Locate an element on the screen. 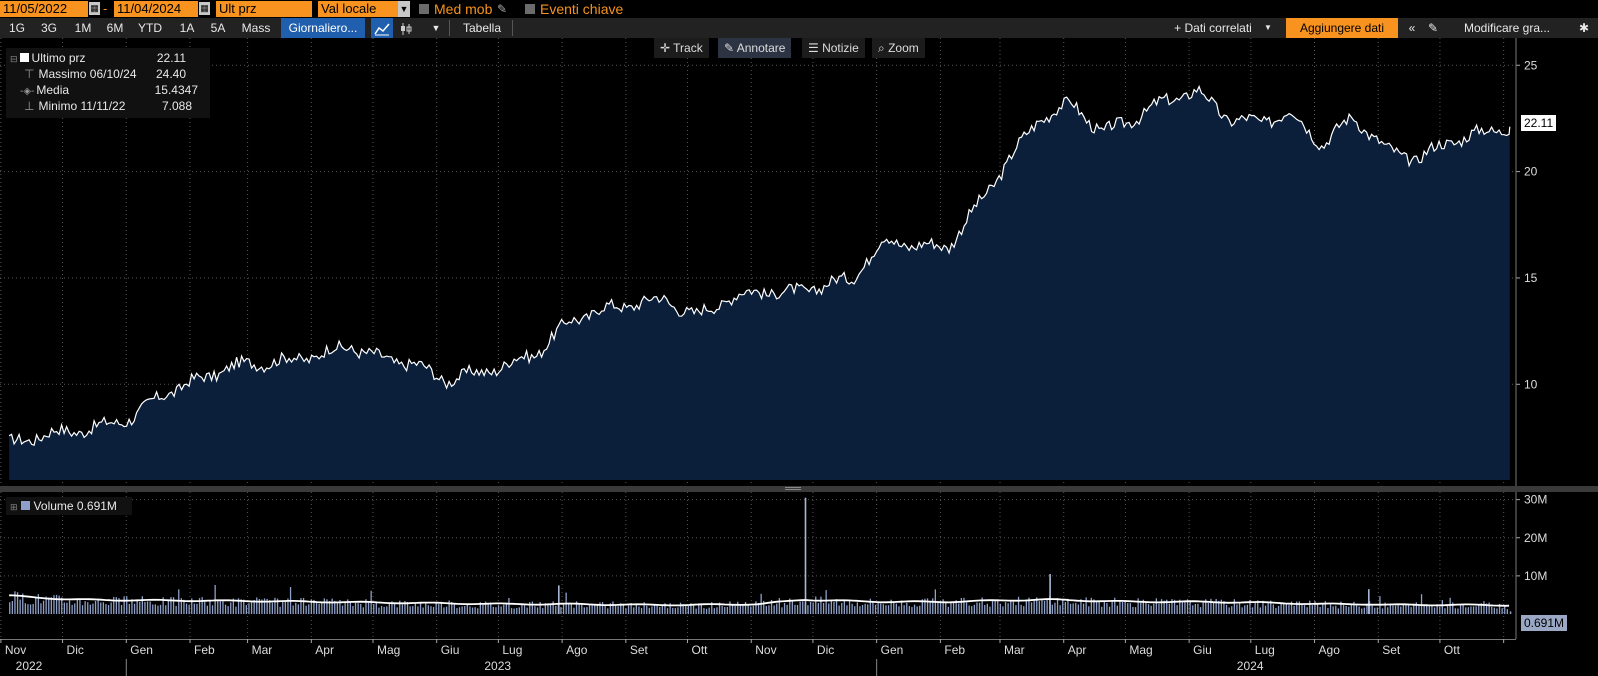 This screenshot has width=1598, height=676. period-ytd-button: YTD is located at coordinates (150, 28).